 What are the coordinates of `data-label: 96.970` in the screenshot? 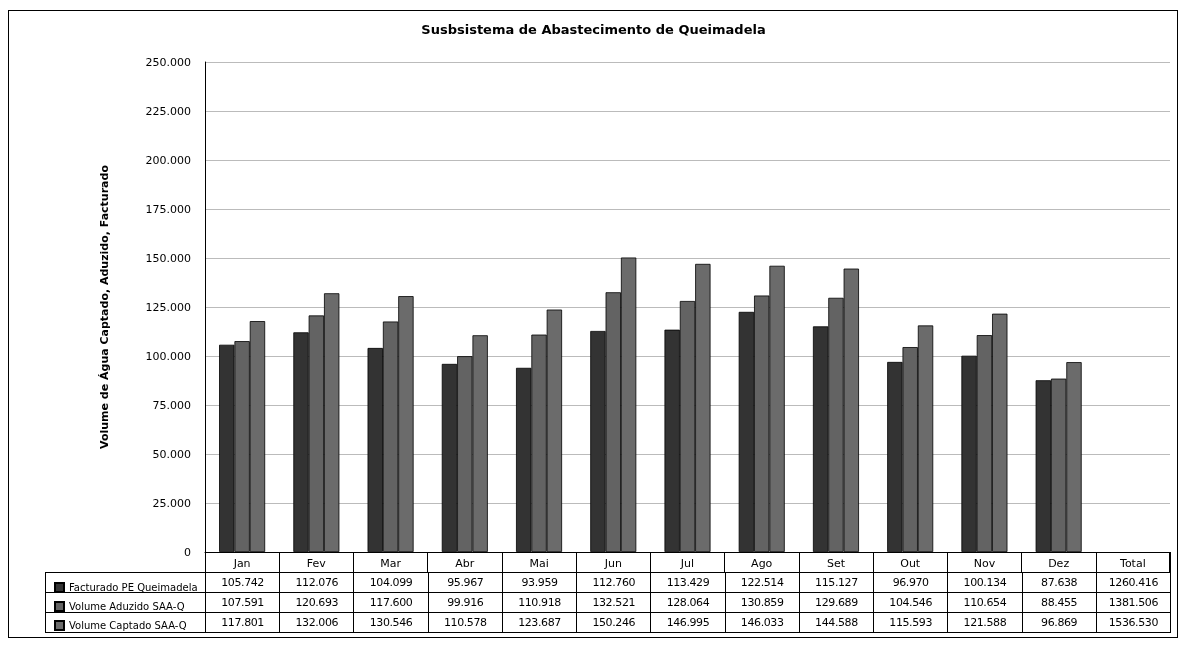 It's located at (911, 582).